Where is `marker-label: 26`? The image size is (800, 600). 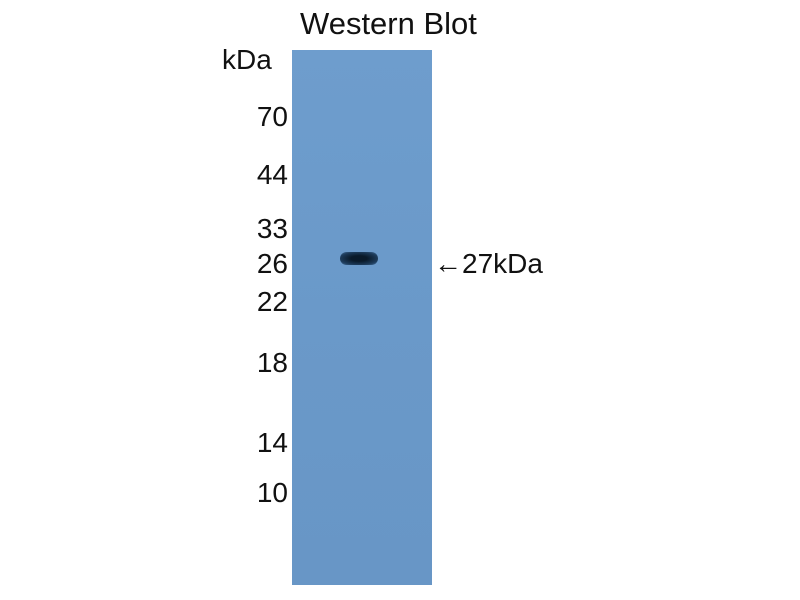
marker-label: 26 is located at coordinates (272, 263).